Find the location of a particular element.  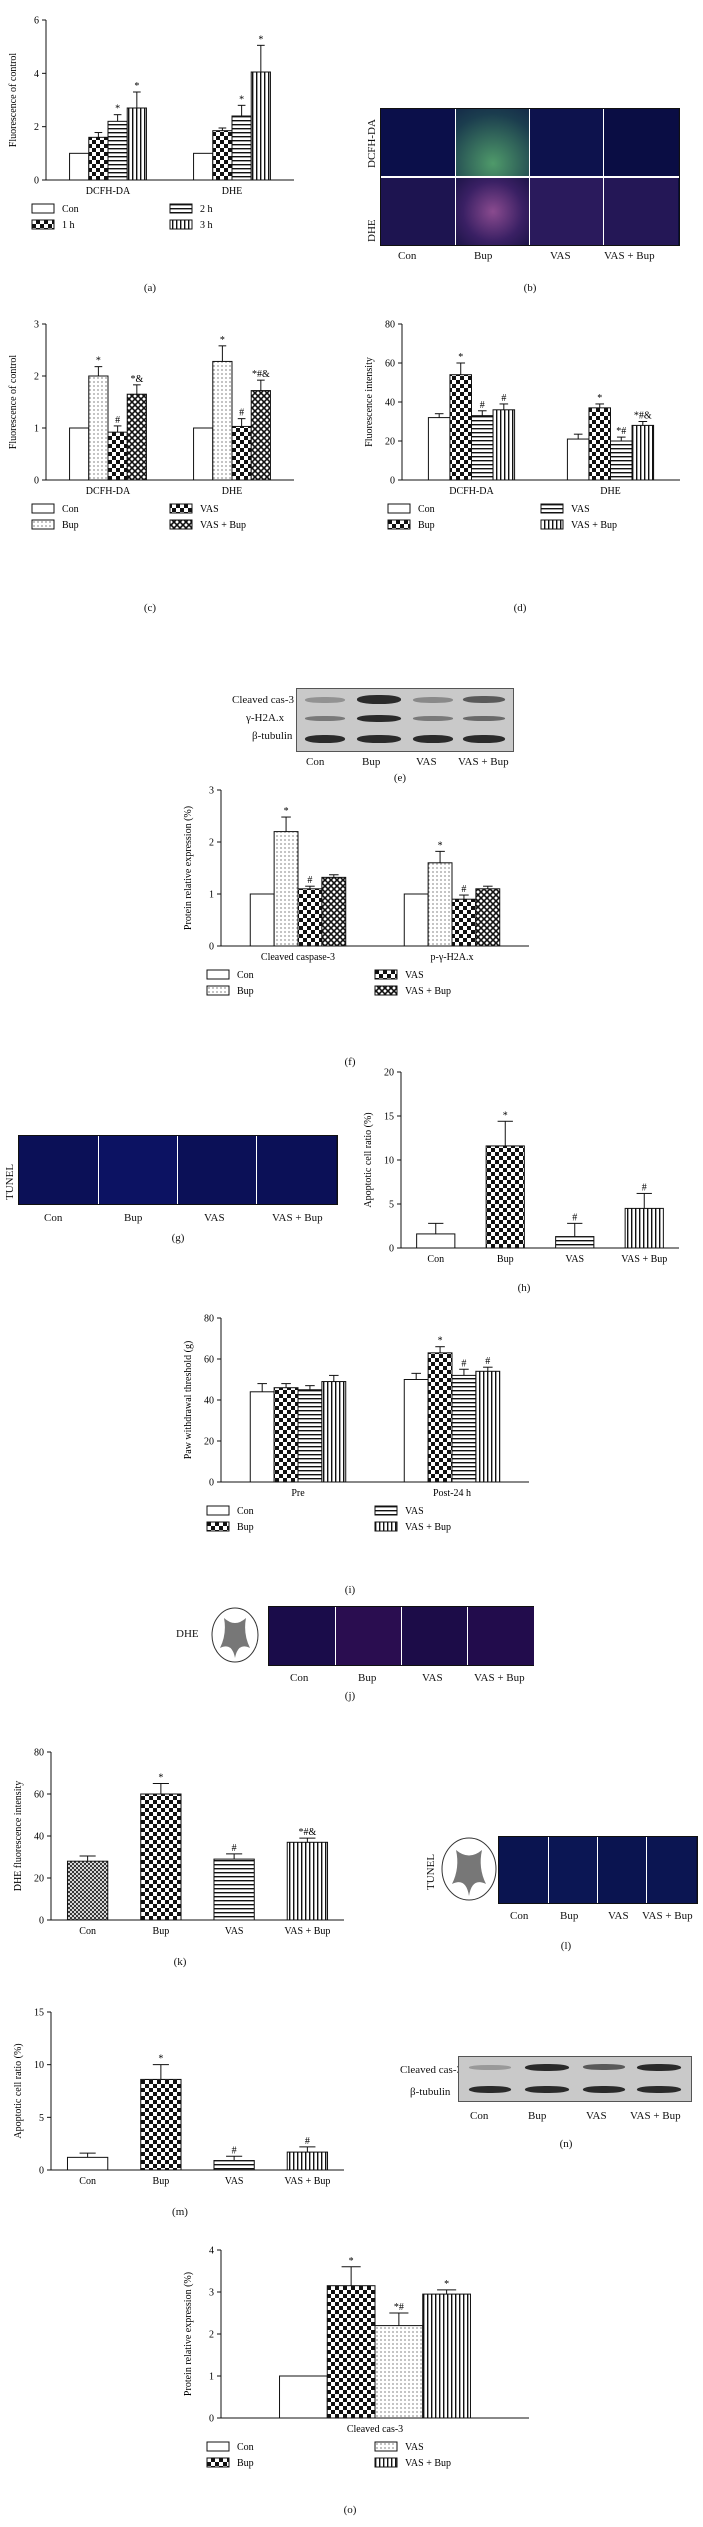

micro-b-col-0: Con is located at coordinates (407, 256).